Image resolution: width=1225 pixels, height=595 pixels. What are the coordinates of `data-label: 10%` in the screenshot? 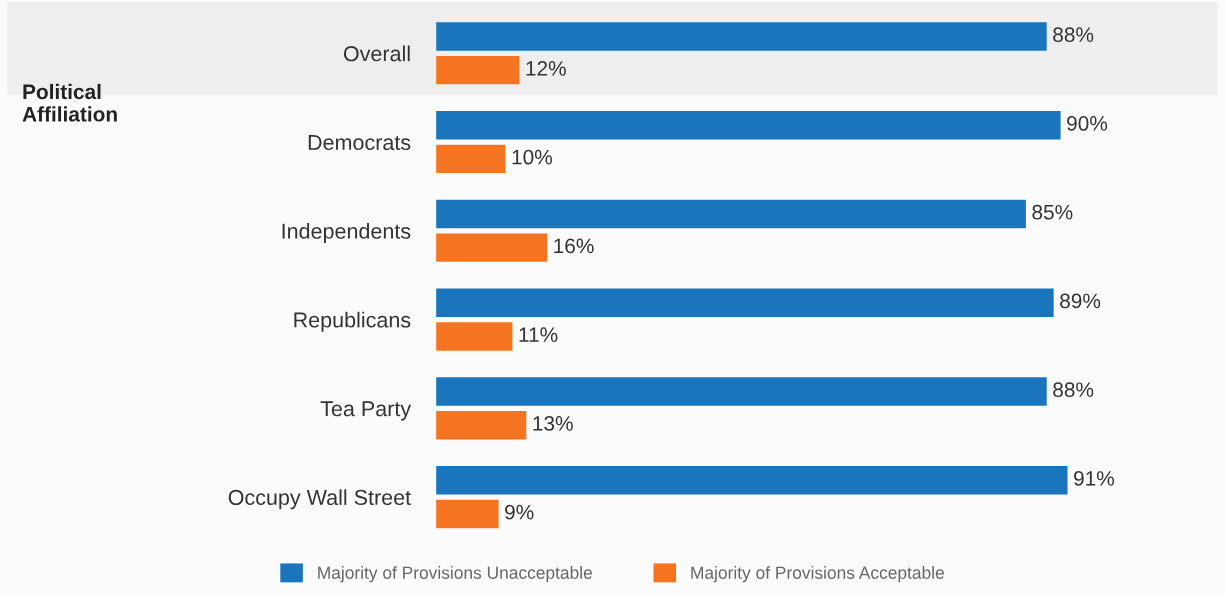 It's located at (532, 157).